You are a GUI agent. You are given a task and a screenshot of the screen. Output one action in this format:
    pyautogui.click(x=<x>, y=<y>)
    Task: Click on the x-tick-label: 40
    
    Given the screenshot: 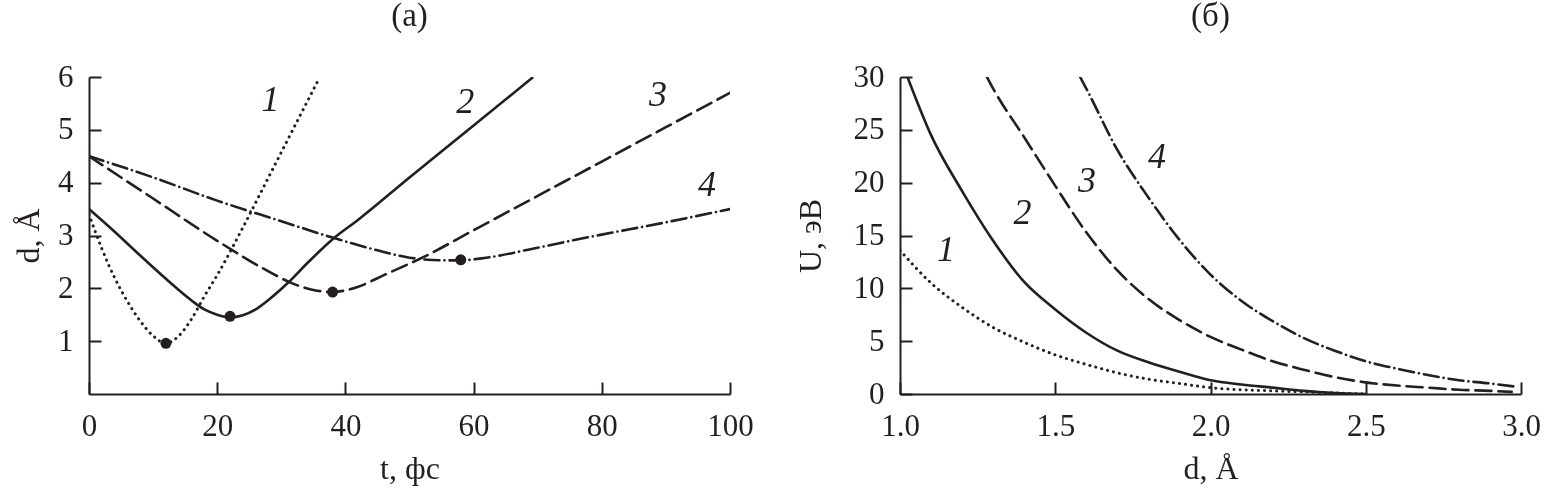 What is the action you would take?
    pyautogui.click(x=346, y=425)
    